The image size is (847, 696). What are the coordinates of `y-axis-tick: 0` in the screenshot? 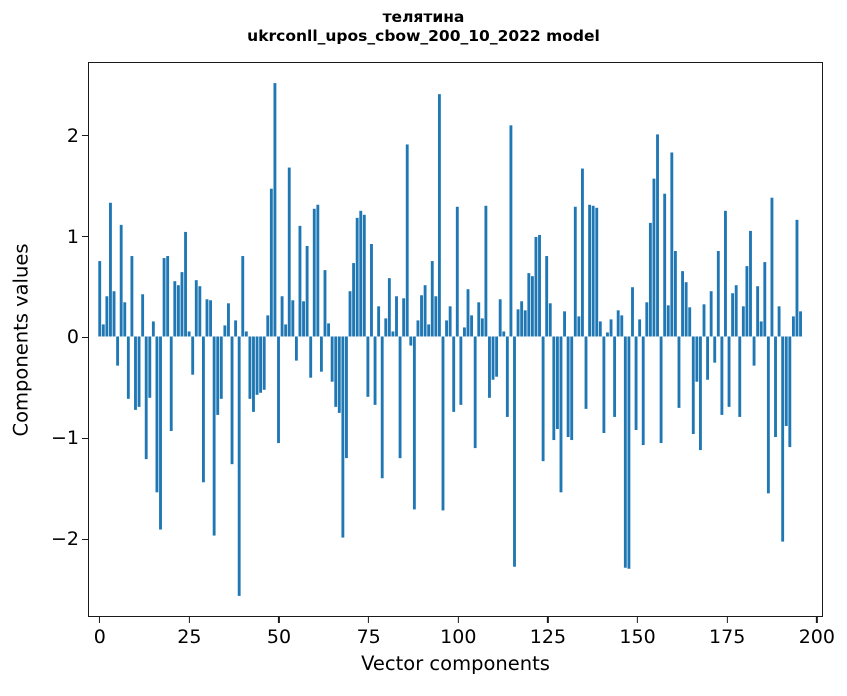 It's located at (78, 337).